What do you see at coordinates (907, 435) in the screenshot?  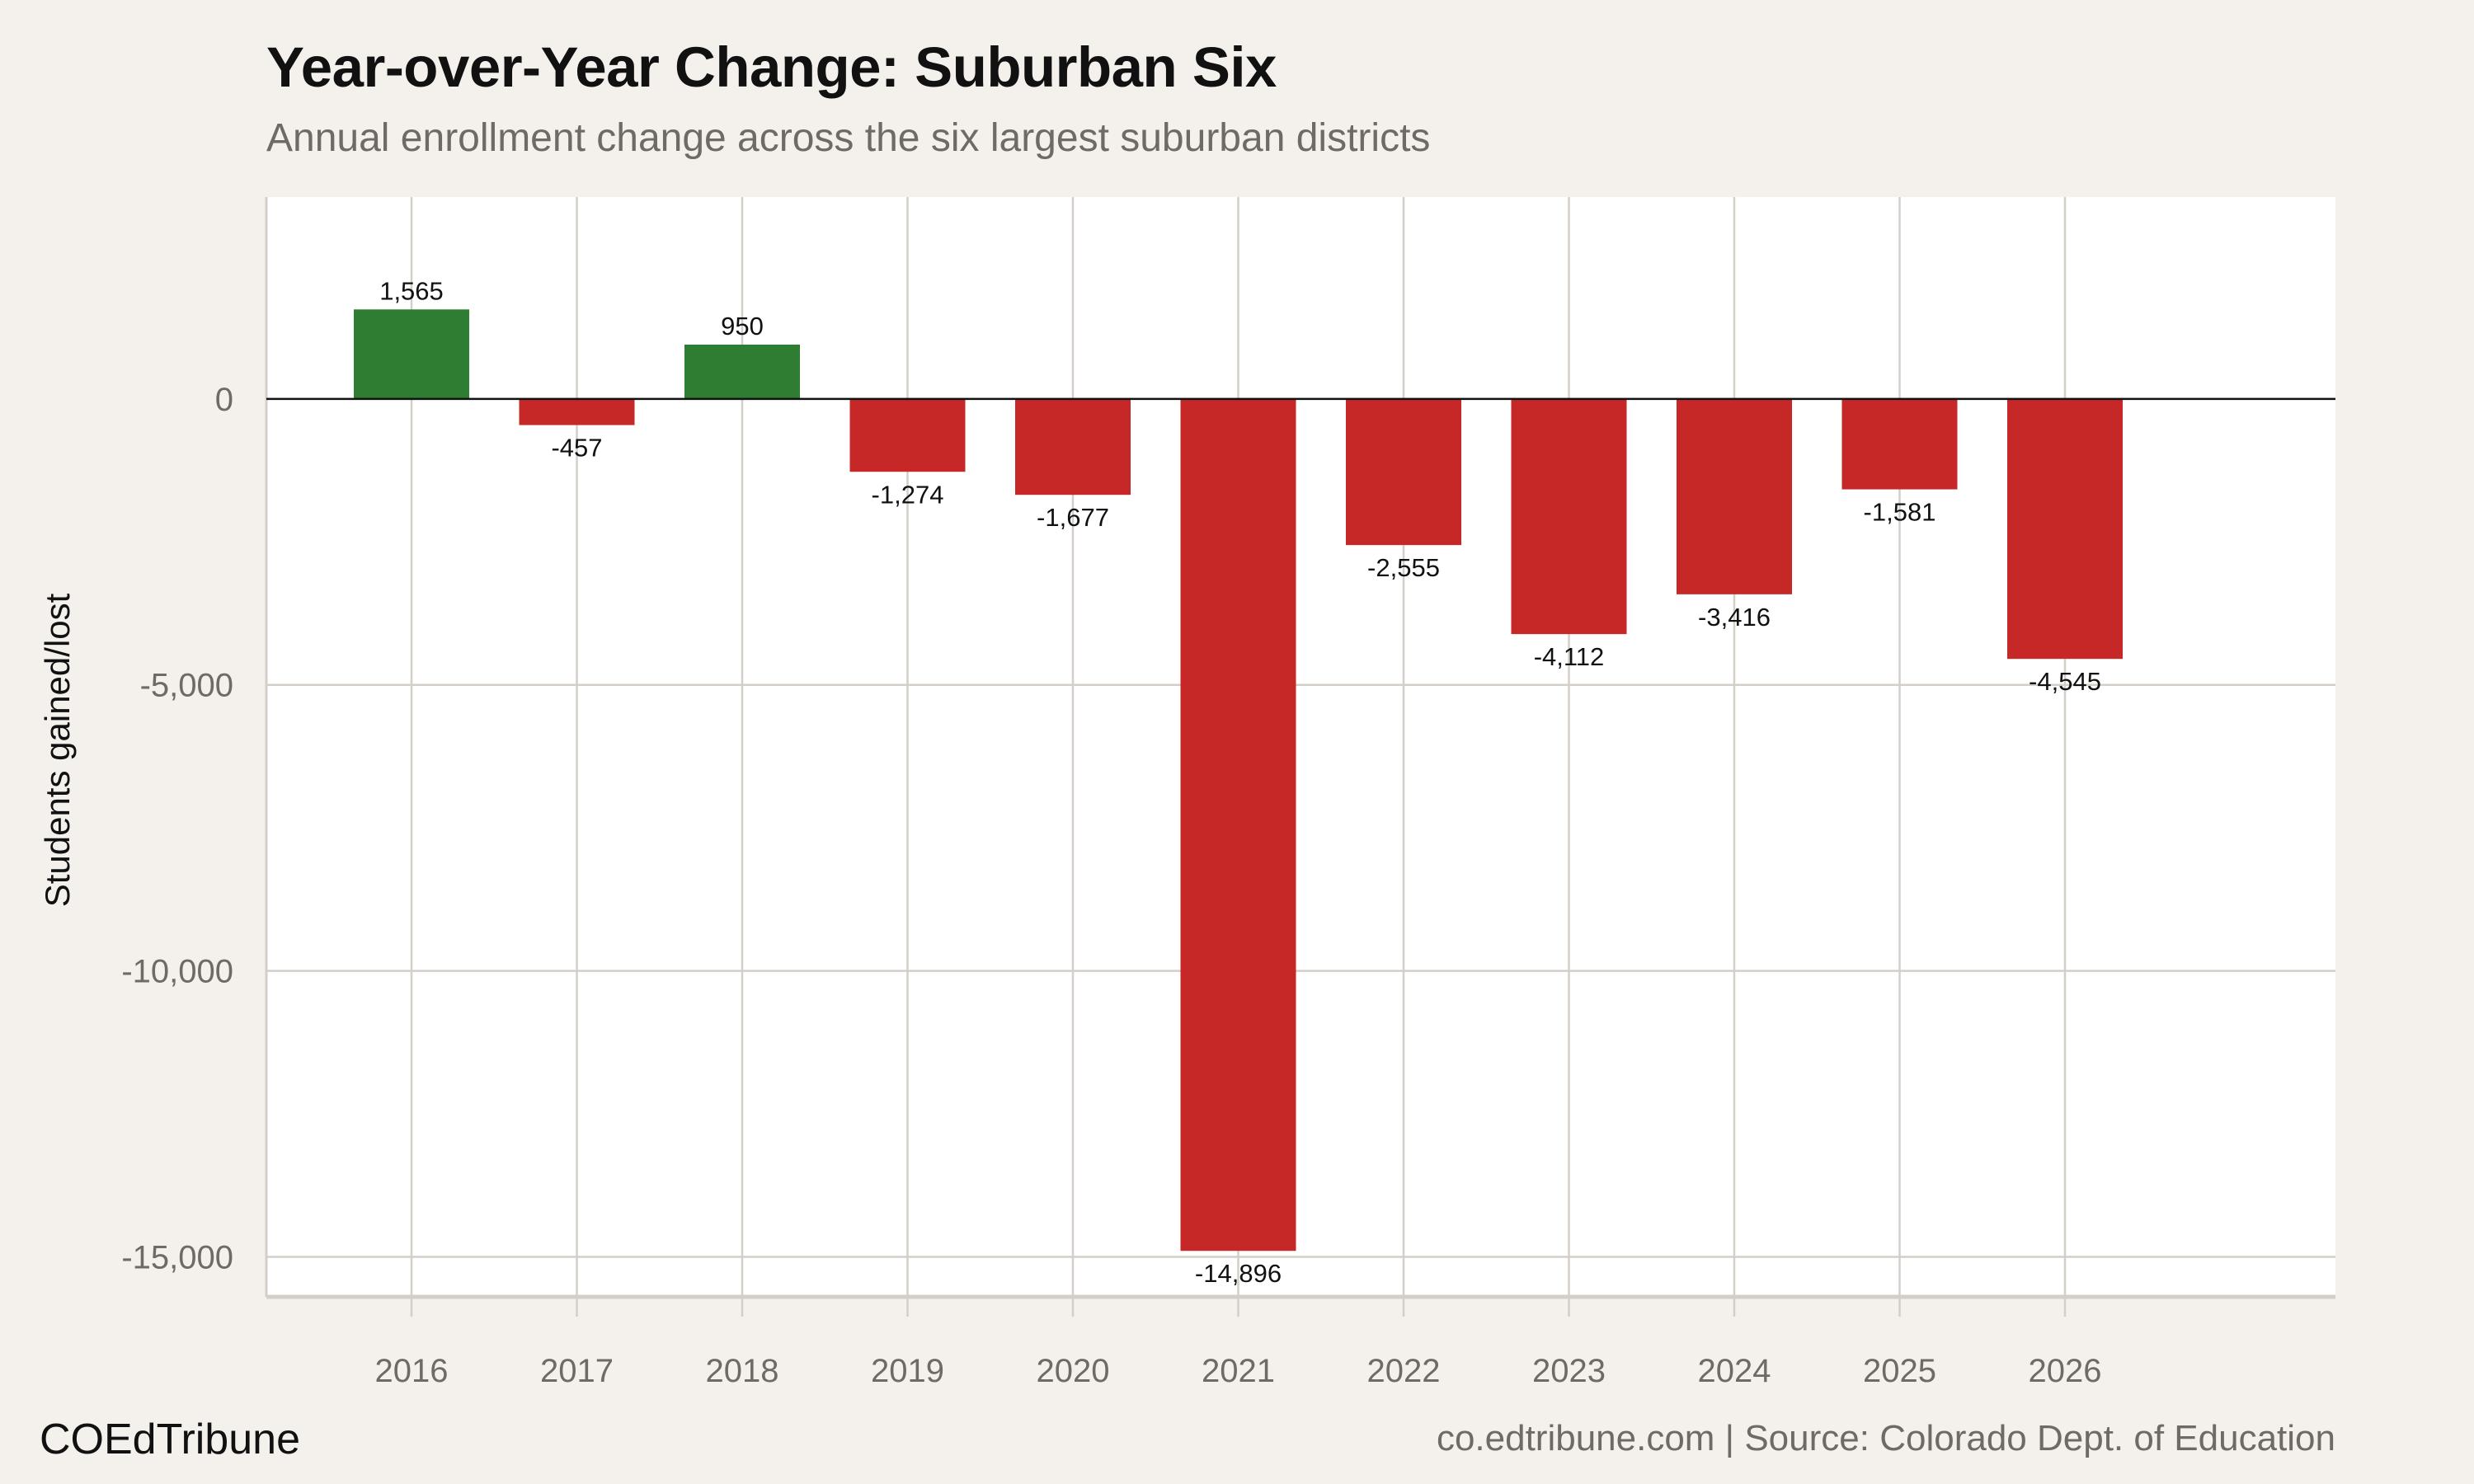 I see `bar-2019` at bounding box center [907, 435].